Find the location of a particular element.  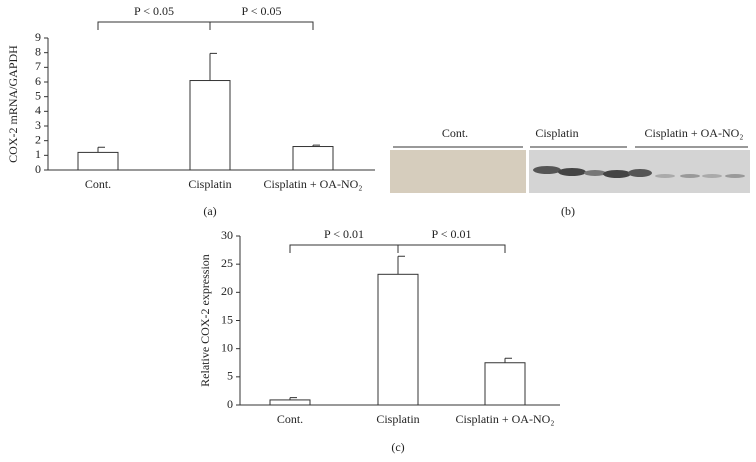

y-tick-label: 9 is located at coordinates (38, 37).